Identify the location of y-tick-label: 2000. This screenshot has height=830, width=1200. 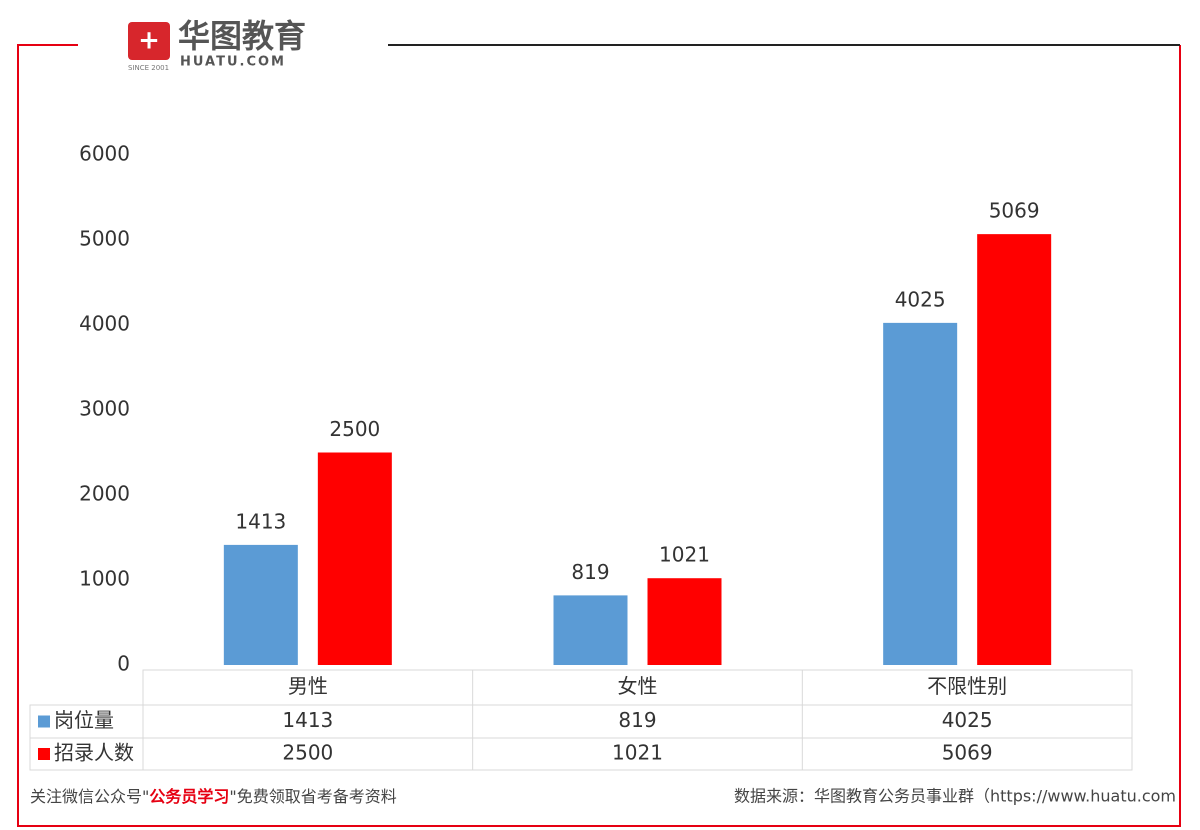
(104, 494).